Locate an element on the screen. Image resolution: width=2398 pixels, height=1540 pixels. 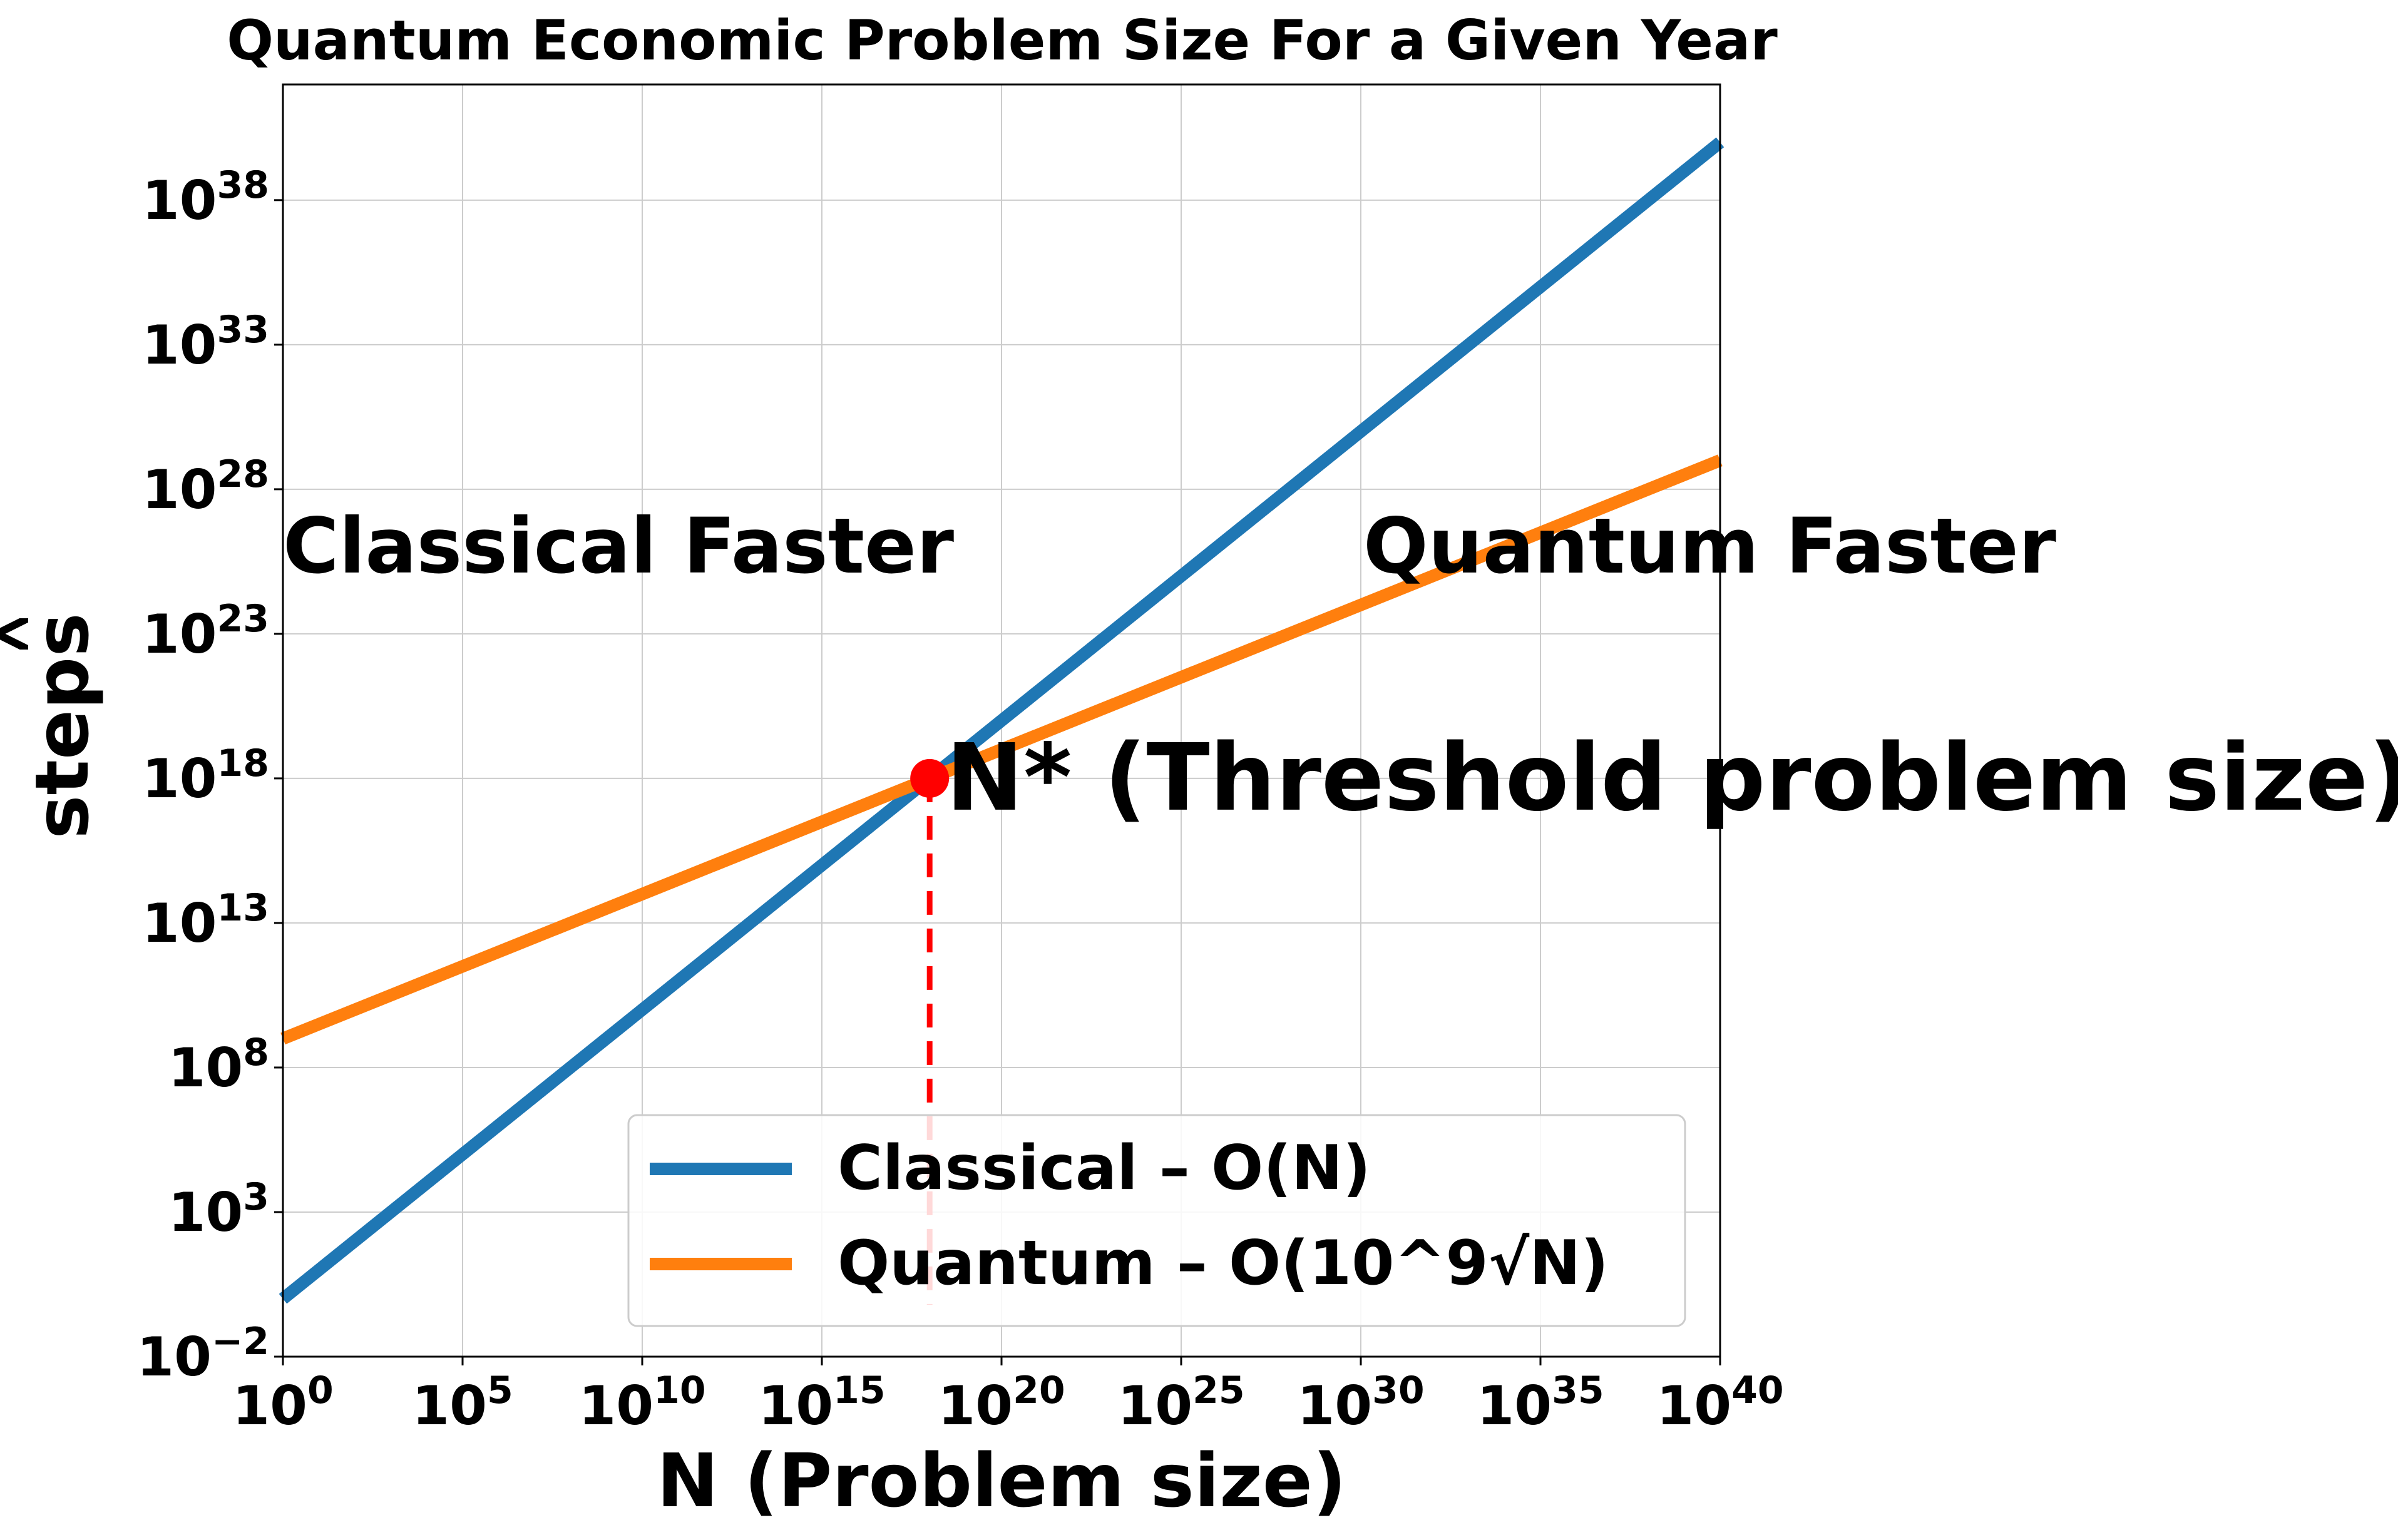
y-tick-label: 10¹³ is located at coordinates (205, 920).